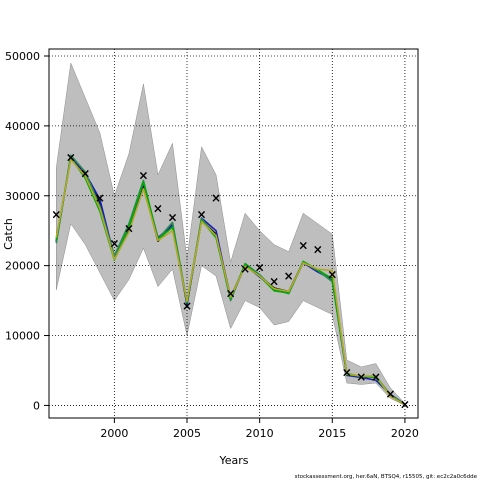  I want to click on x-tick-label: 2010, so click(260, 433).